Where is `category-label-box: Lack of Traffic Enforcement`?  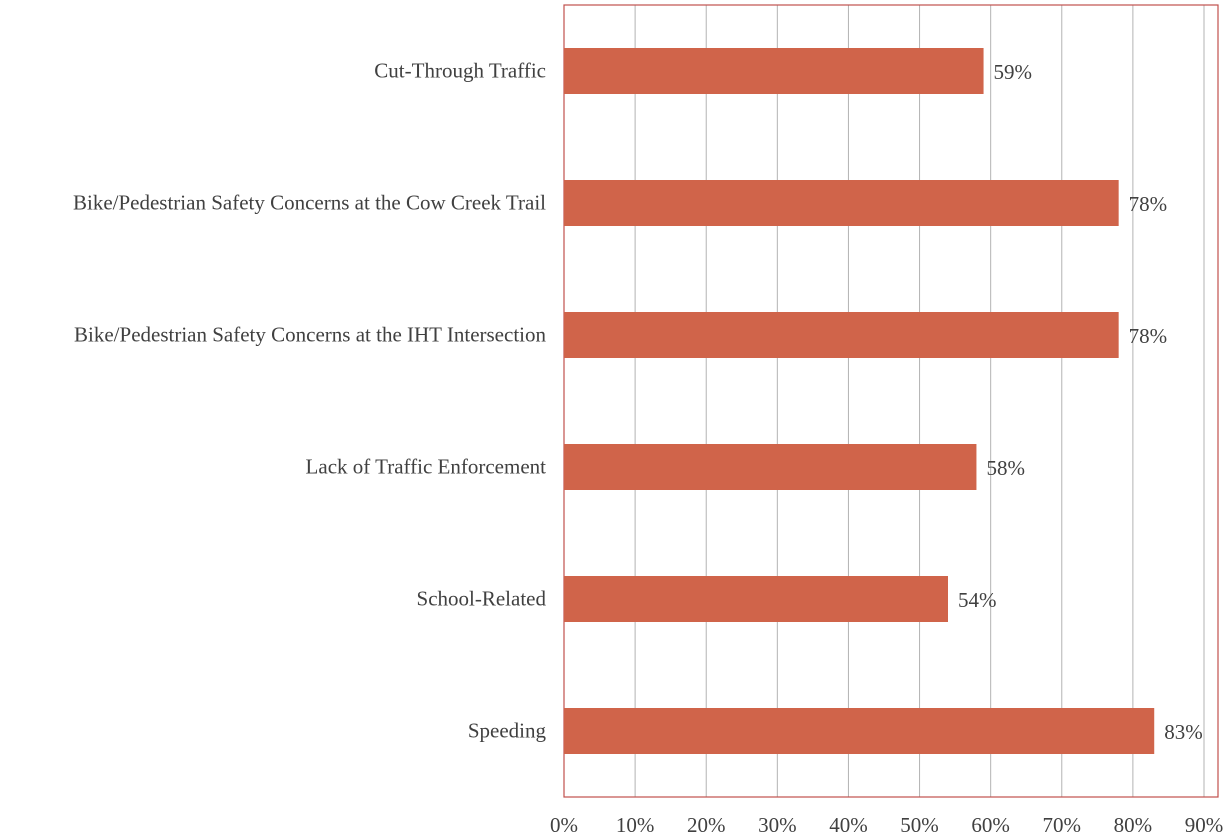 category-label-box: Lack of Traffic Enforcement is located at coordinates (273, 467).